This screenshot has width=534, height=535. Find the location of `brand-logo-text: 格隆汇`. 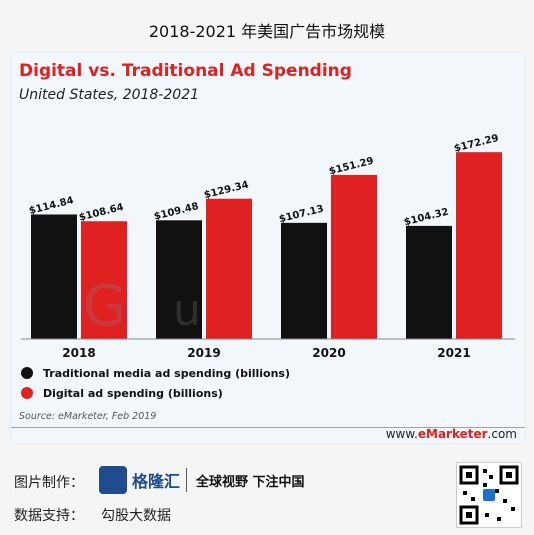

brand-logo-text: 格隆汇 is located at coordinates (156, 481).